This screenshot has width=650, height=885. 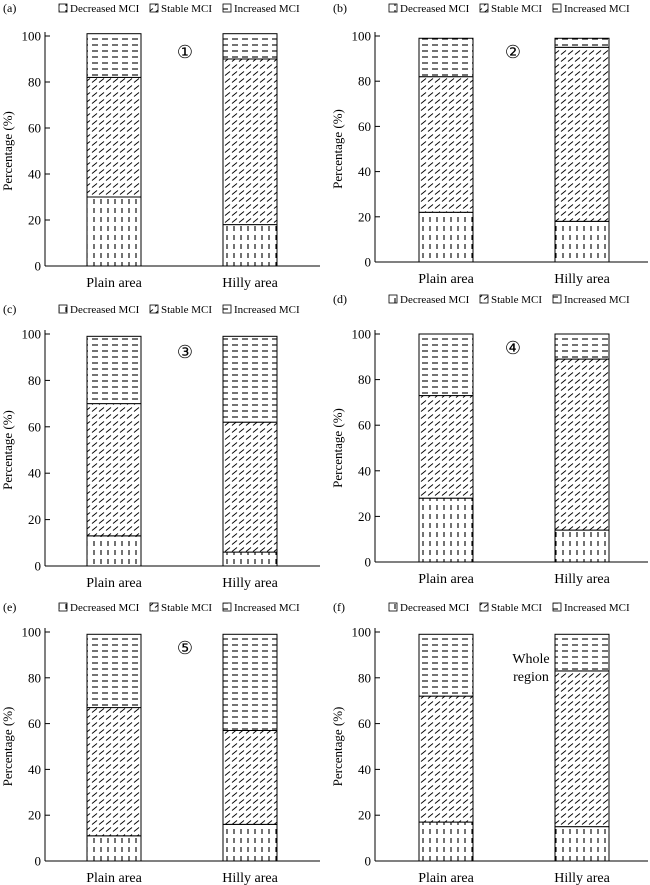 What do you see at coordinates (9, 607) in the screenshot?
I see `panel-label: (e)` at bounding box center [9, 607].